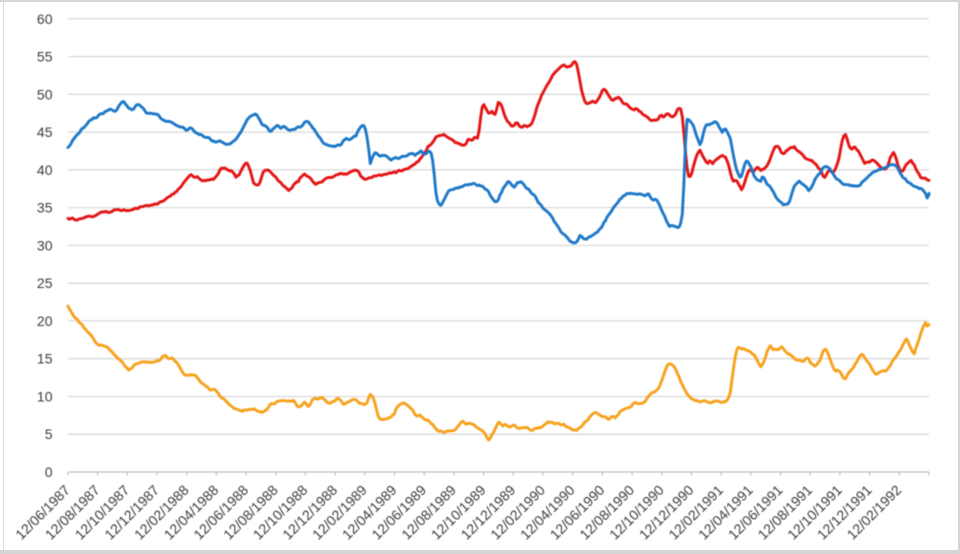 This screenshot has height=554, width=960. I want to click on svg-text: 5, so click(49, 434).